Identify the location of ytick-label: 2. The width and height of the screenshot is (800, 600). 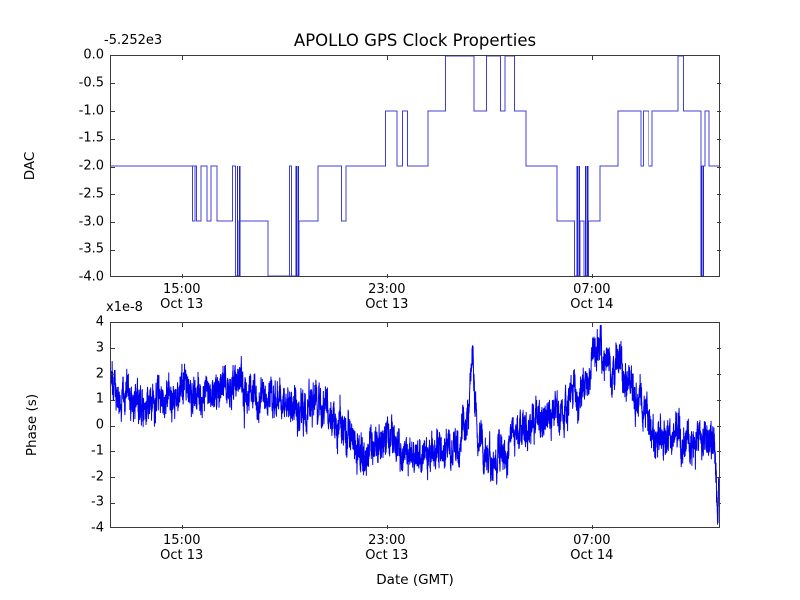
(99, 373).